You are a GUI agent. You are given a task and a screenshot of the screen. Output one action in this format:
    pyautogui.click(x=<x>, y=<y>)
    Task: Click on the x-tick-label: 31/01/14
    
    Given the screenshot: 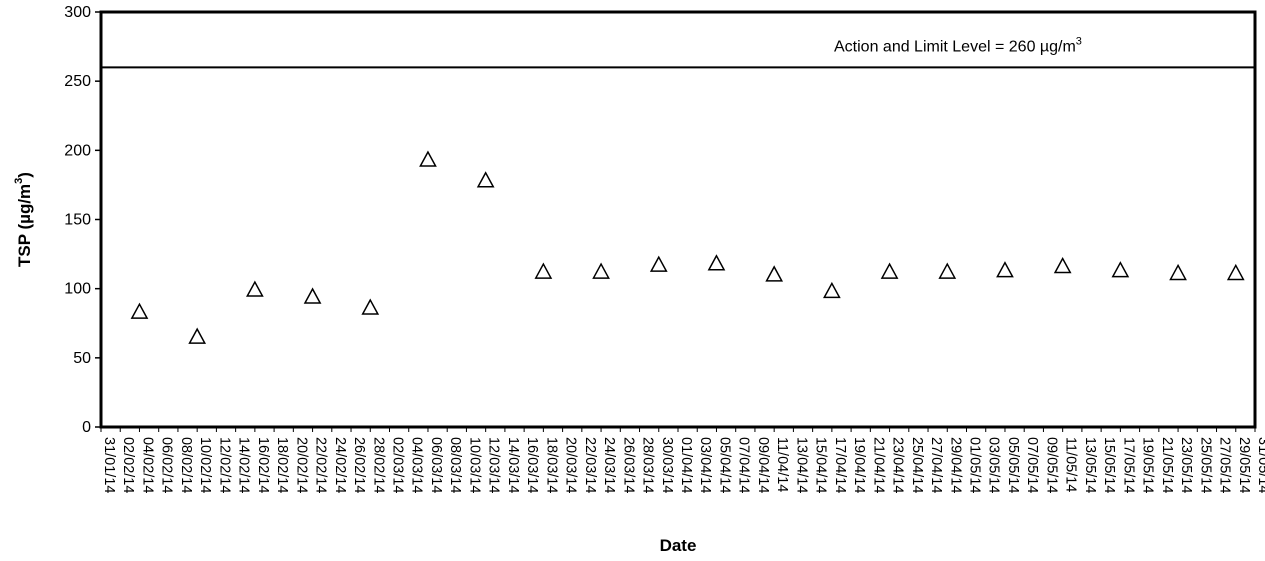 What is the action you would take?
    pyautogui.click(x=109, y=465)
    